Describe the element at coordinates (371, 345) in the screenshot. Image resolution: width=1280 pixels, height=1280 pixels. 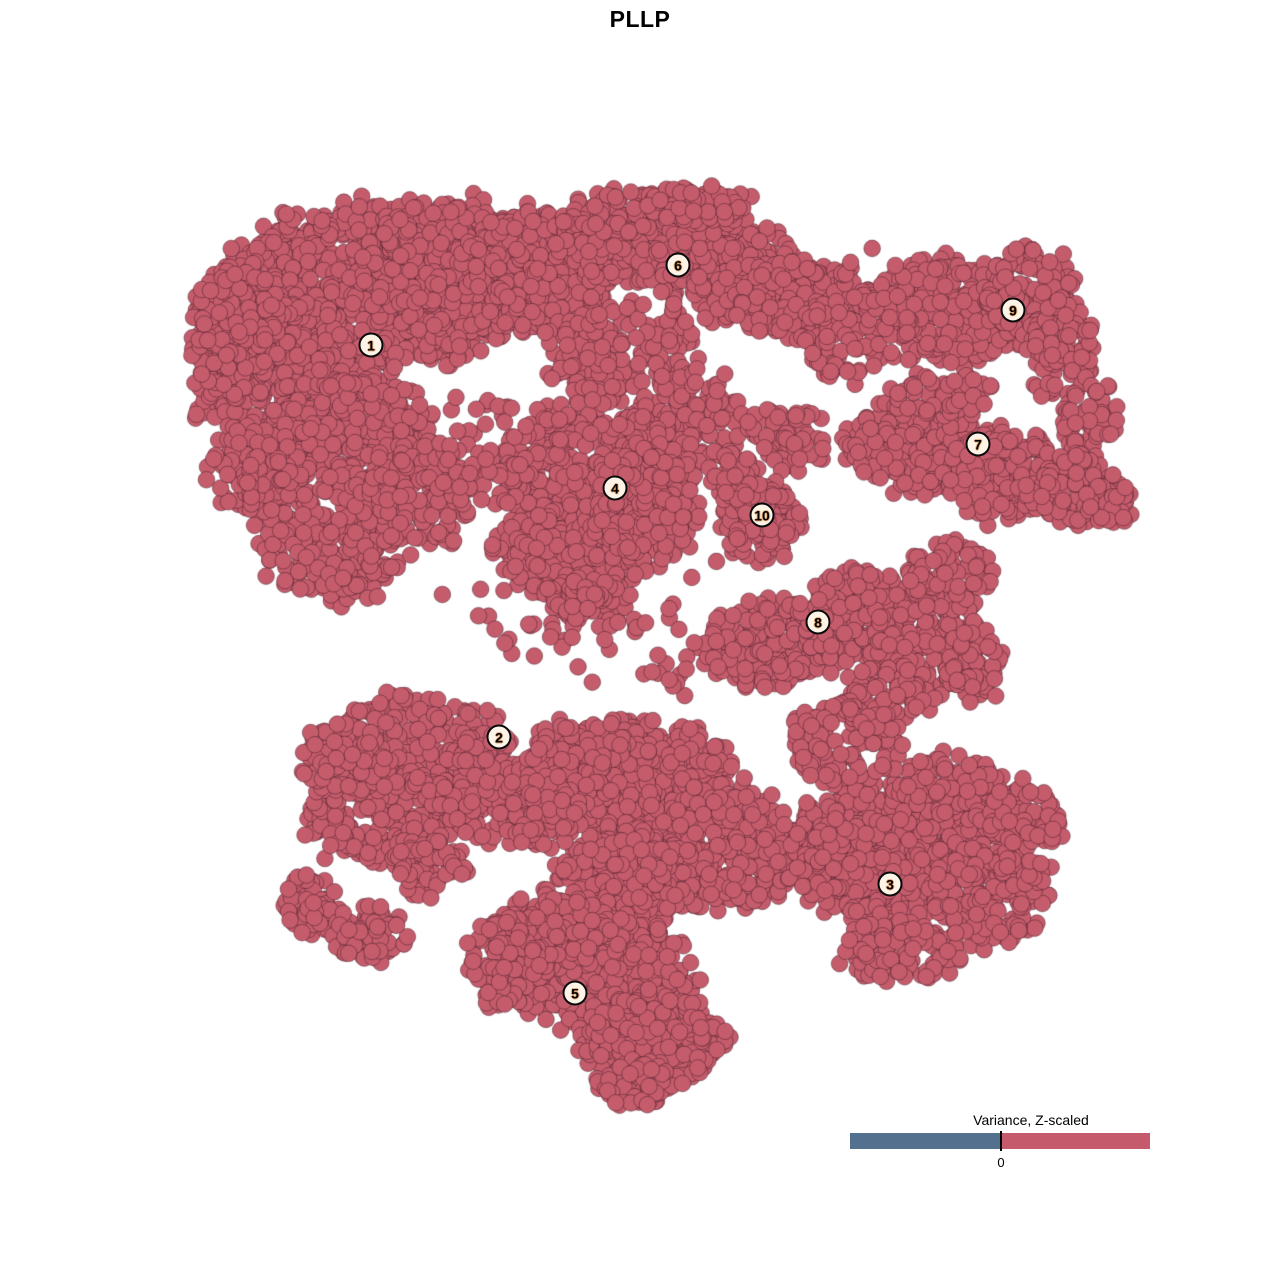
I see `cluster-label-1: 1` at that location.